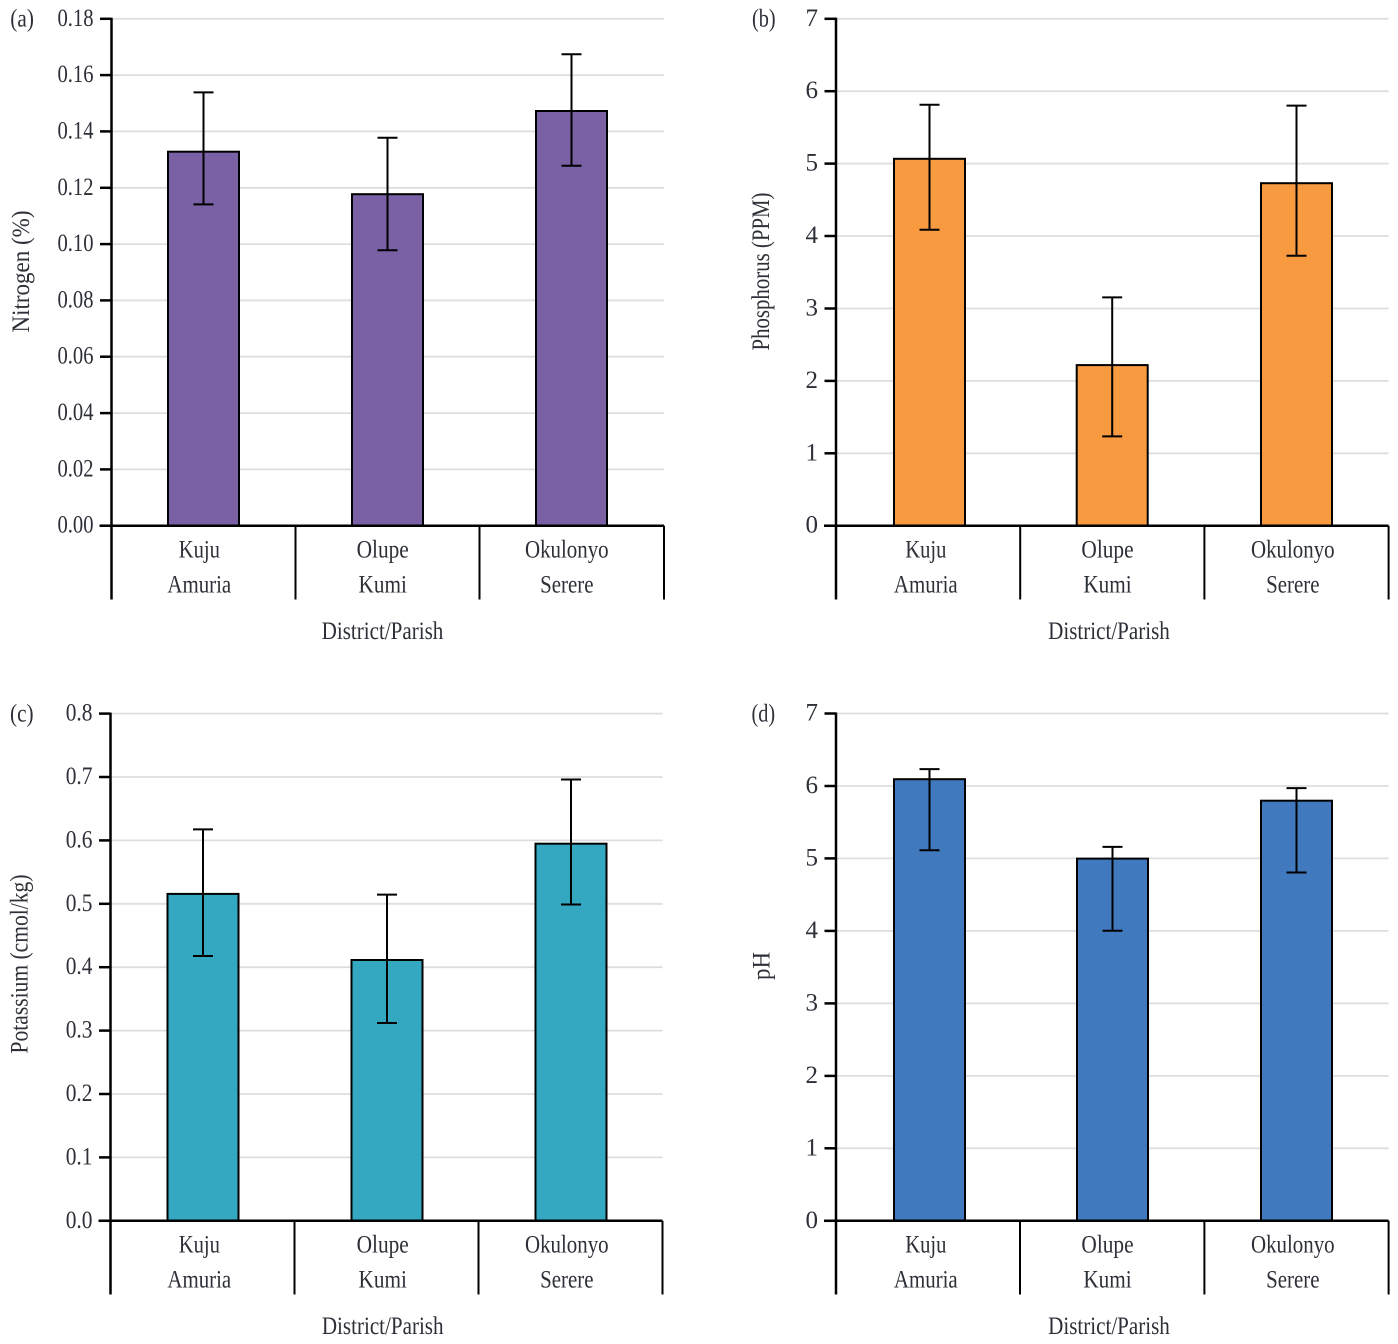  What do you see at coordinates (21, 272) in the screenshot?
I see `svg-text: Nitrogen (%)` at bounding box center [21, 272].